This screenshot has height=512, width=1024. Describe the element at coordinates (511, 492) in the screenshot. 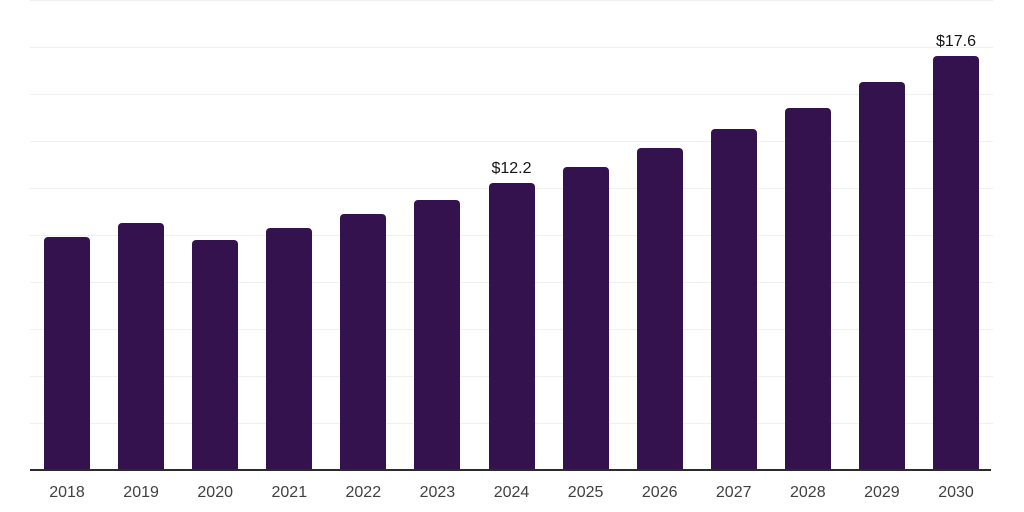

I see `x-tick-label-2024: 2024` at that location.